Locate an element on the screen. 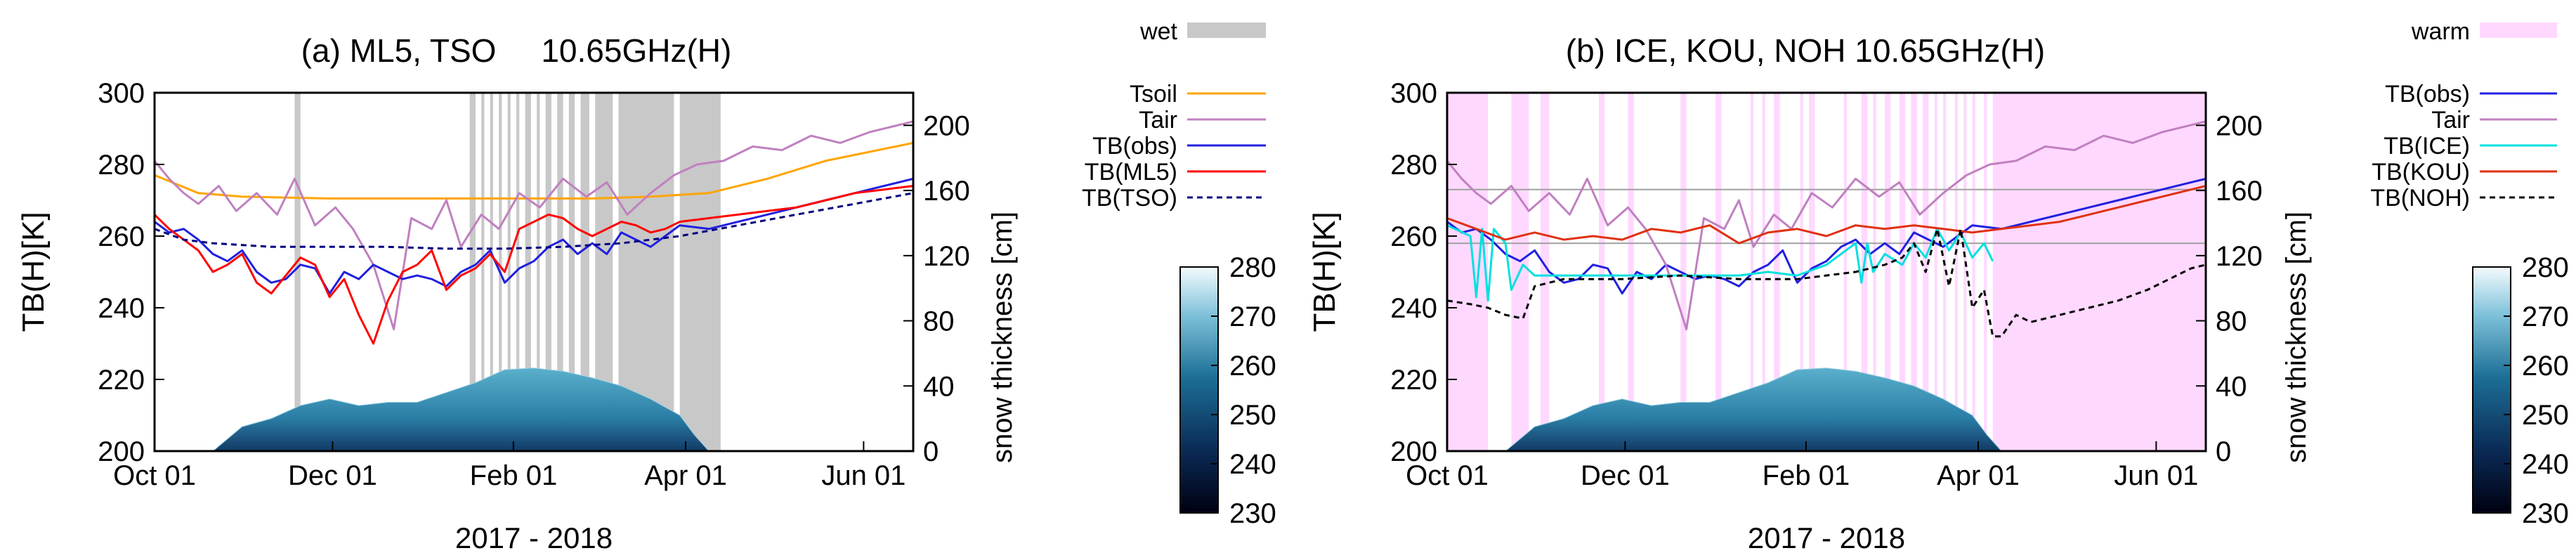 The width and height of the screenshot is (2576, 560). panel-a-title: (a) ML5, TSO 10.65GHz(H) is located at coordinates (517, 50).